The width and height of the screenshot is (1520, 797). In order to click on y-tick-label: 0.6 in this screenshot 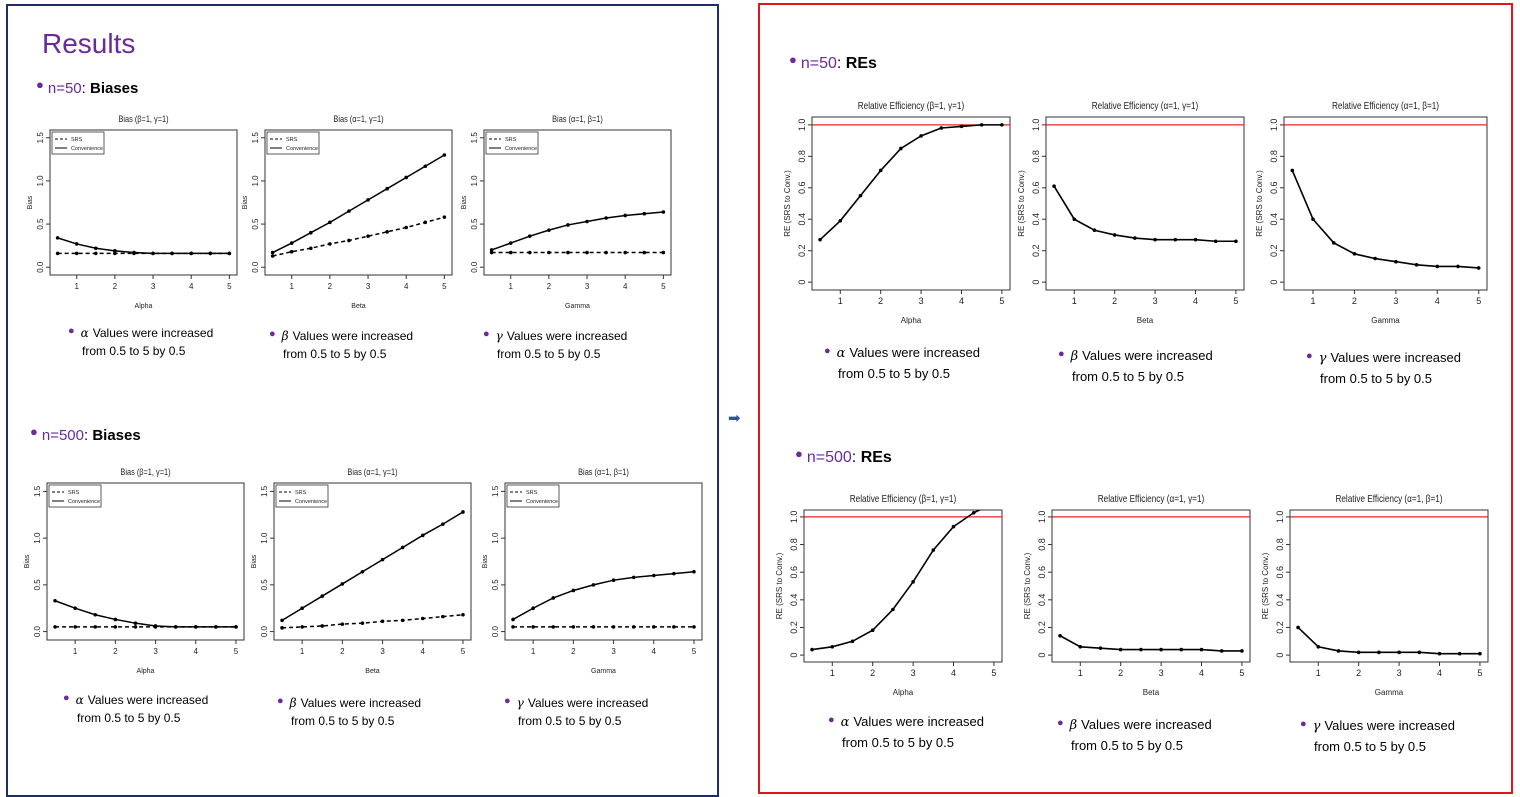, I will do `click(802, 188)`.